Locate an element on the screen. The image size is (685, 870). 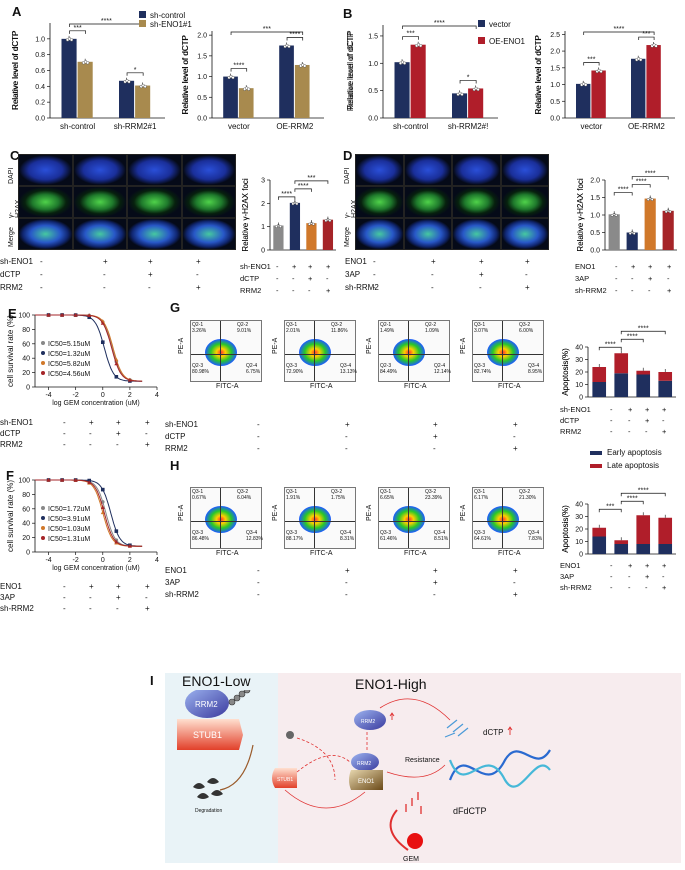
panel-g-condition-name: dCTP is located at coordinates (175, 436).